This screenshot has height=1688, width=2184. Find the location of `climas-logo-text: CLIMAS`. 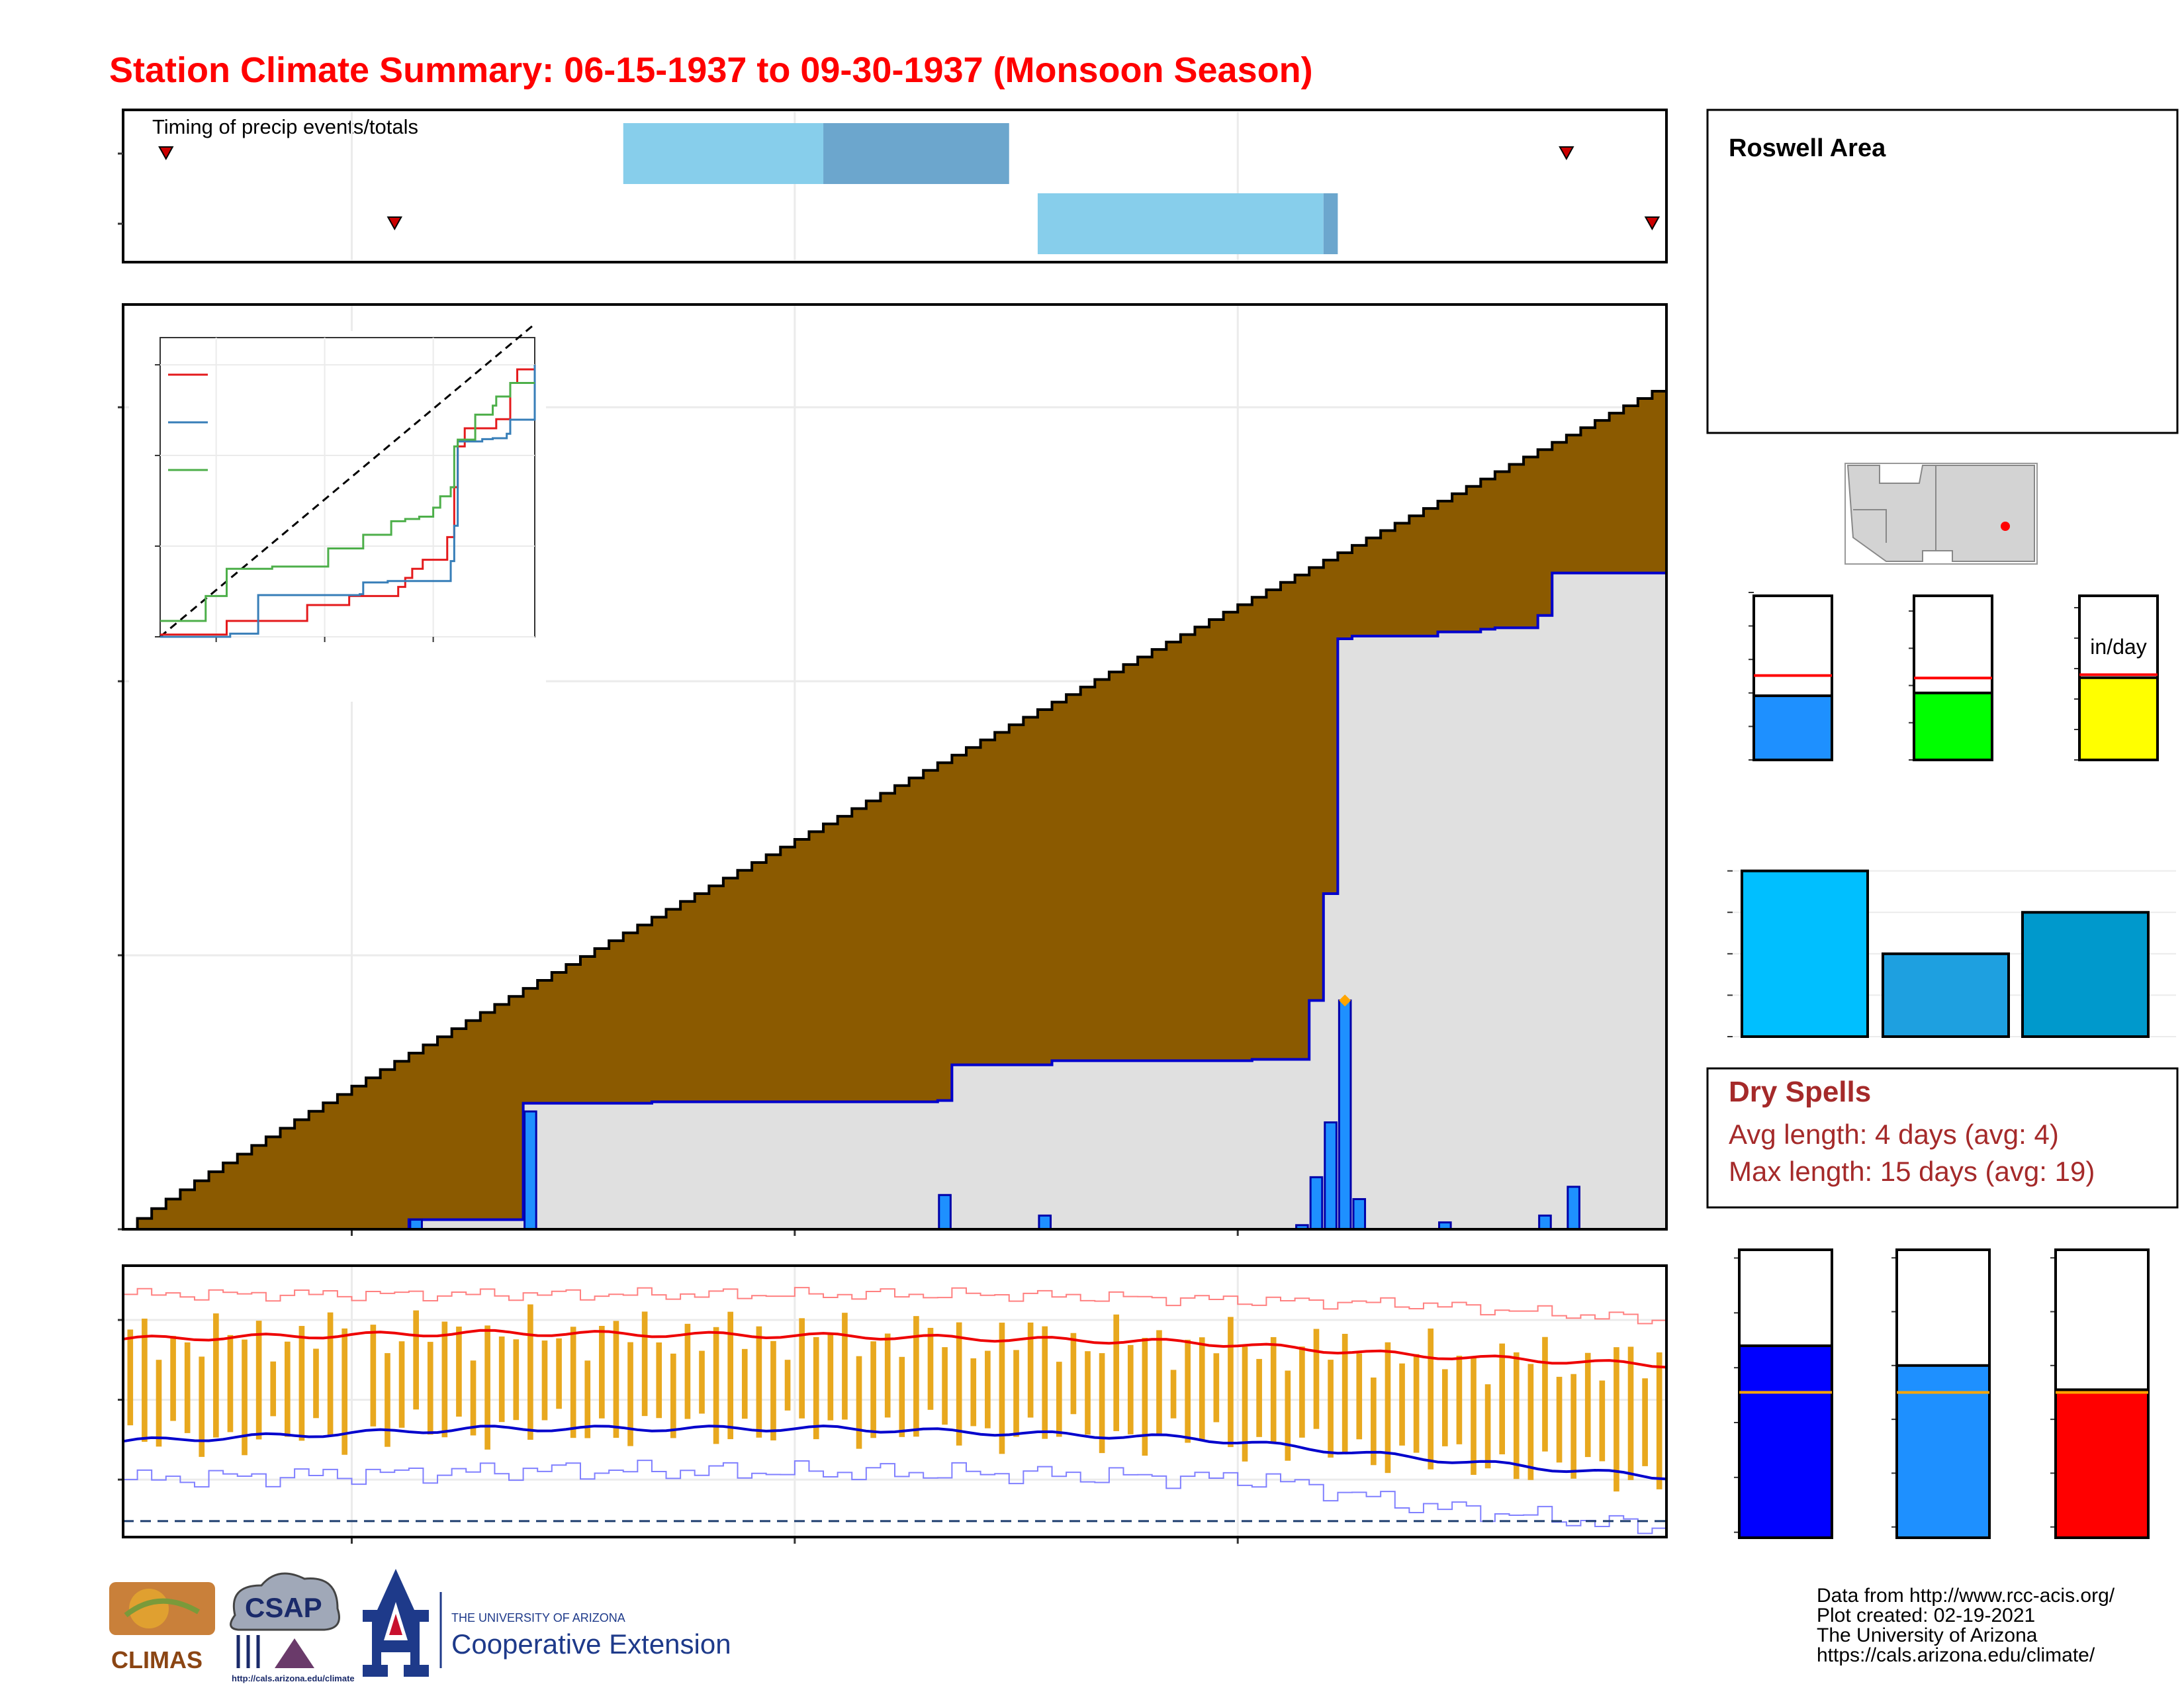

climas-logo-text: CLIMAS is located at coordinates (157, 1659).